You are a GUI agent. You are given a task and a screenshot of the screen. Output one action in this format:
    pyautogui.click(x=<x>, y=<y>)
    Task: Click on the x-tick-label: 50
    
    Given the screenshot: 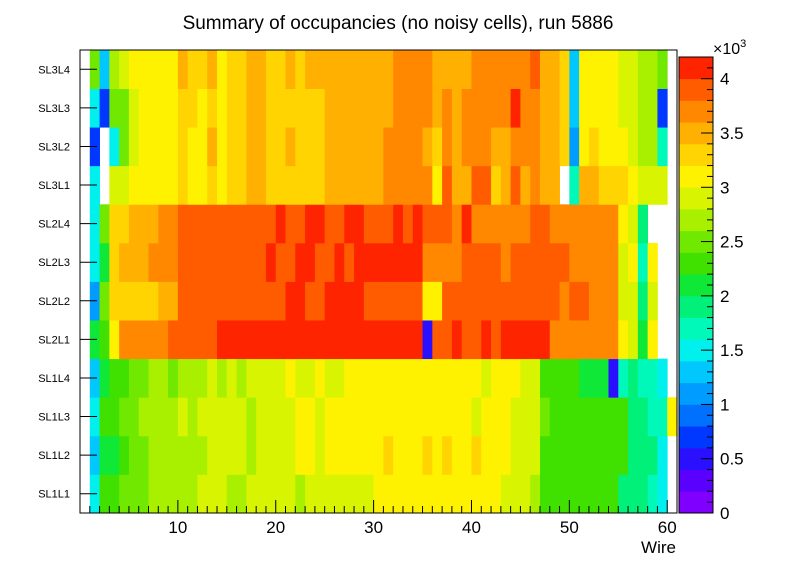 What is the action you would take?
    pyautogui.click(x=569, y=527)
    